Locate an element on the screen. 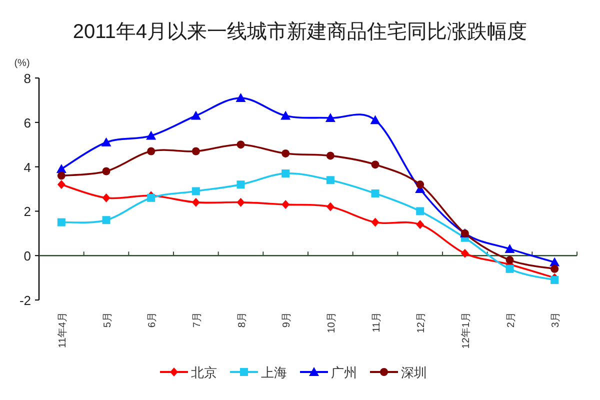 The image size is (600, 400). title: 2011年4月以来一线城市新建商品住宅同比涨跌幅度 is located at coordinates (300, 32).